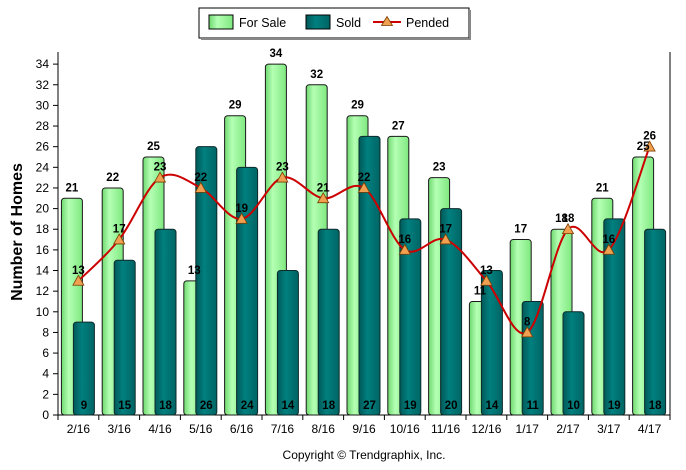  Describe the element at coordinates (650, 429) in the screenshot. I see `x-tick-label: 4/17` at that location.